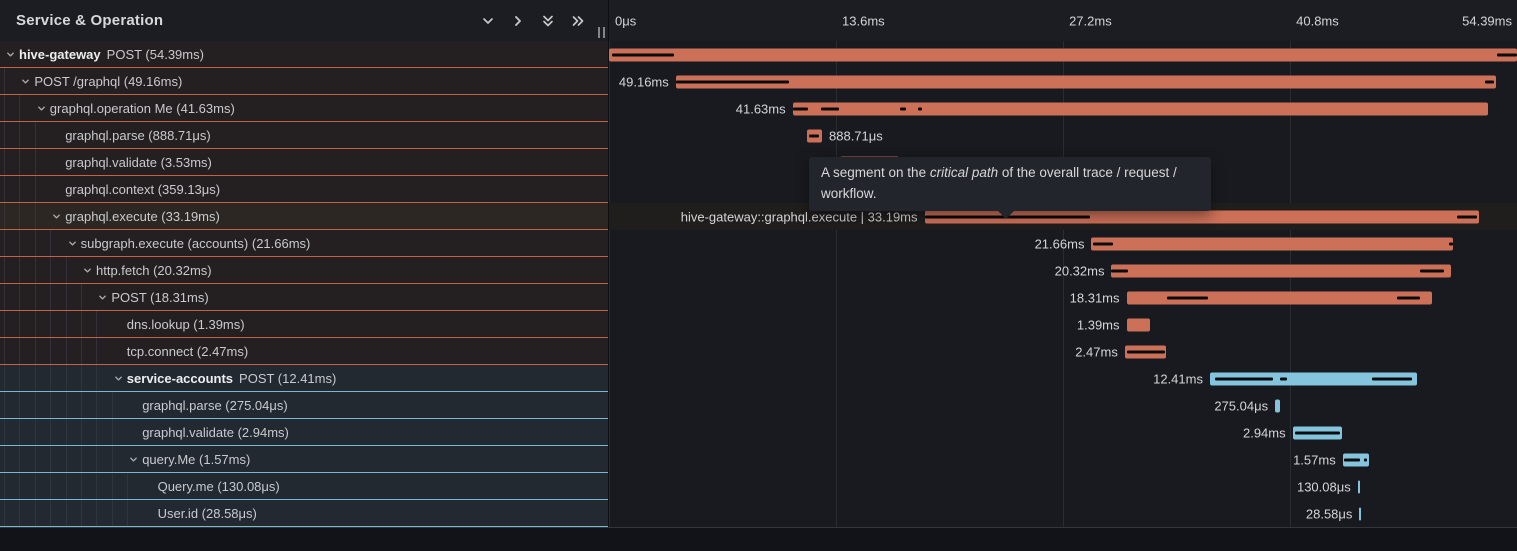 The width and height of the screenshot is (1517, 551). I want to click on tree-row: http.fetch (20.32ms), so click(304, 270).